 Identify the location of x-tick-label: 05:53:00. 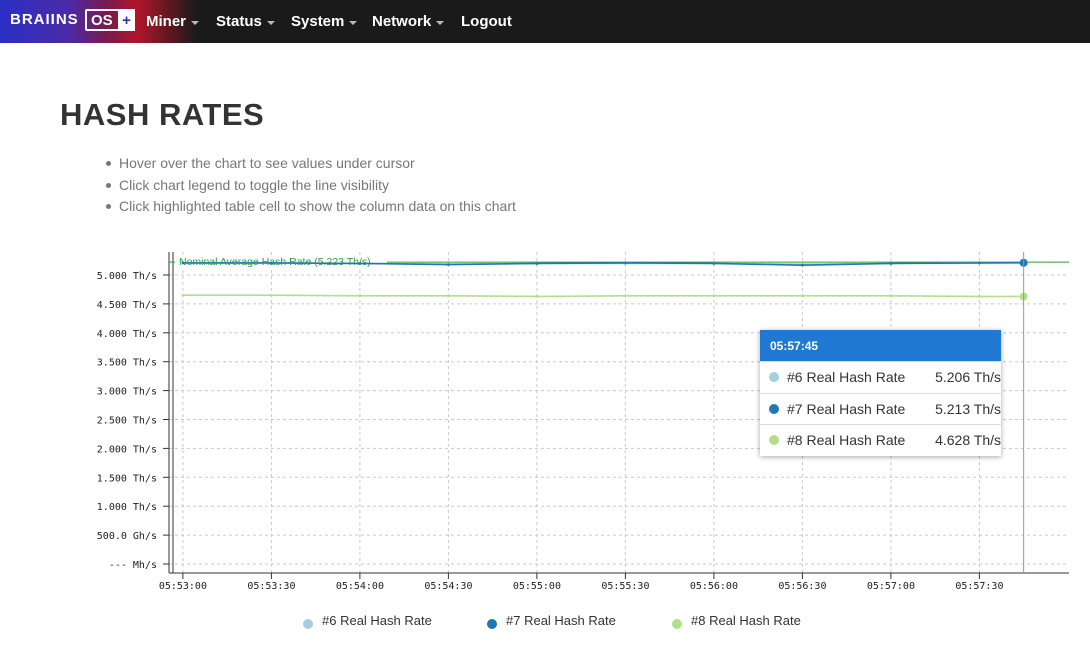
(183, 586).